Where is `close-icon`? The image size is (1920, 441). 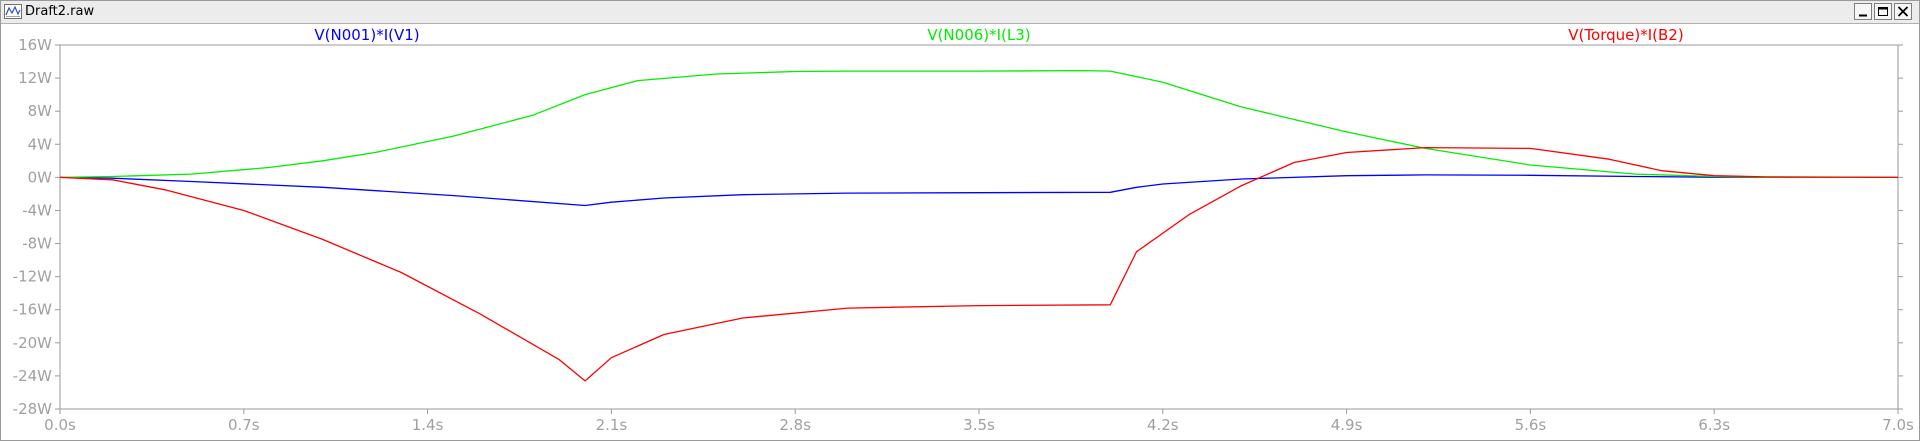
close-icon is located at coordinates (1903, 11).